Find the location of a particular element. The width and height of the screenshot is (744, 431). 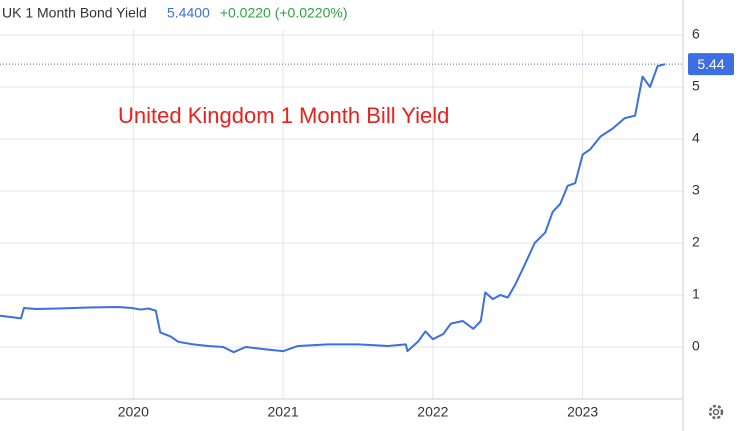

y-tick-label: 6 is located at coordinates (696, 34).